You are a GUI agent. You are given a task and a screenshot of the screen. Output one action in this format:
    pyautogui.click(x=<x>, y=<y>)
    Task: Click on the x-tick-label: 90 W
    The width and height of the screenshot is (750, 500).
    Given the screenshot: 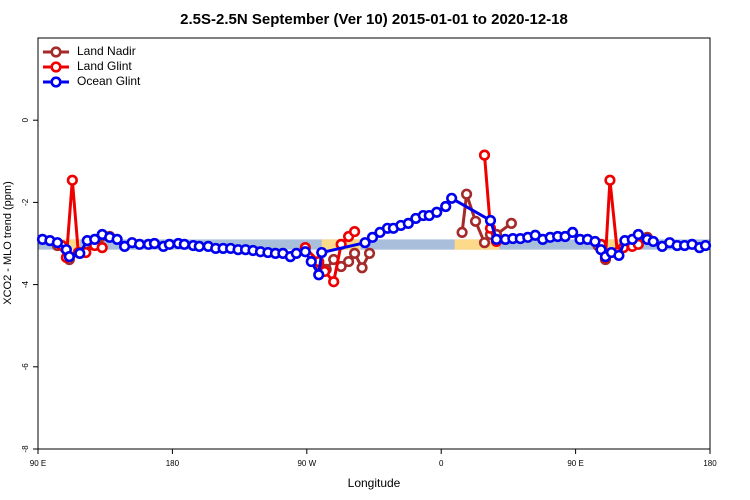 What is the action you would take?
    pyautogui.click(x=306, y=463)
    